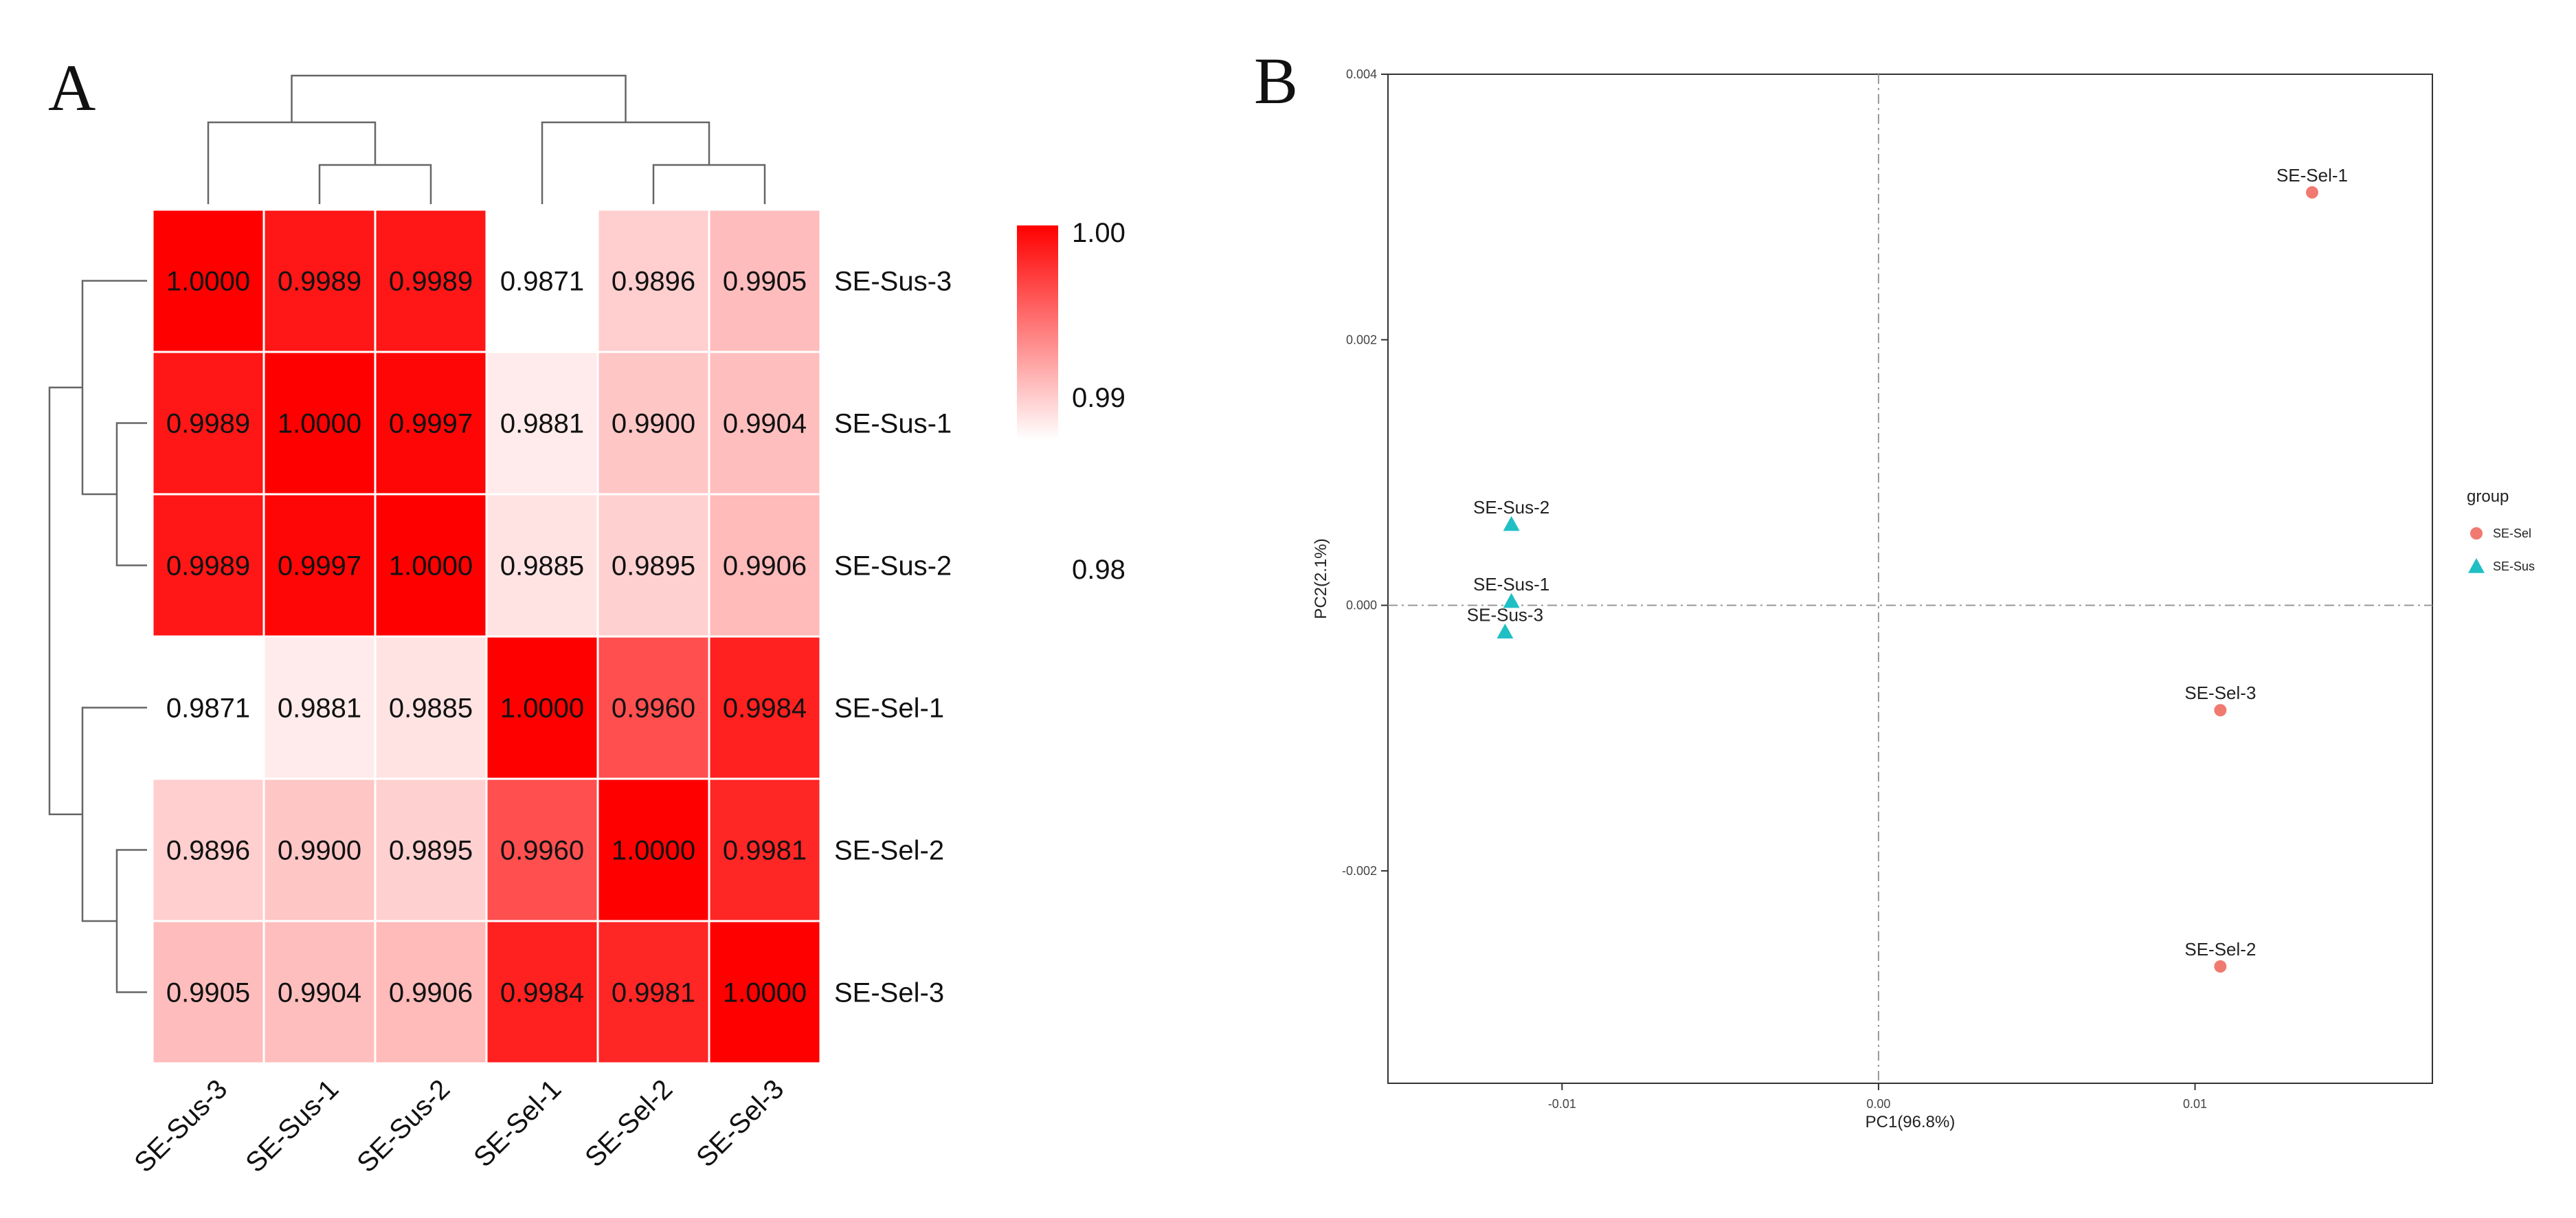 This screenshot has height=1218, width=2576. Describe the element at coordinates (1071, 401) in the screenshot. I see `color-scale-legend: 1.00 0.99 0.98` at that location.